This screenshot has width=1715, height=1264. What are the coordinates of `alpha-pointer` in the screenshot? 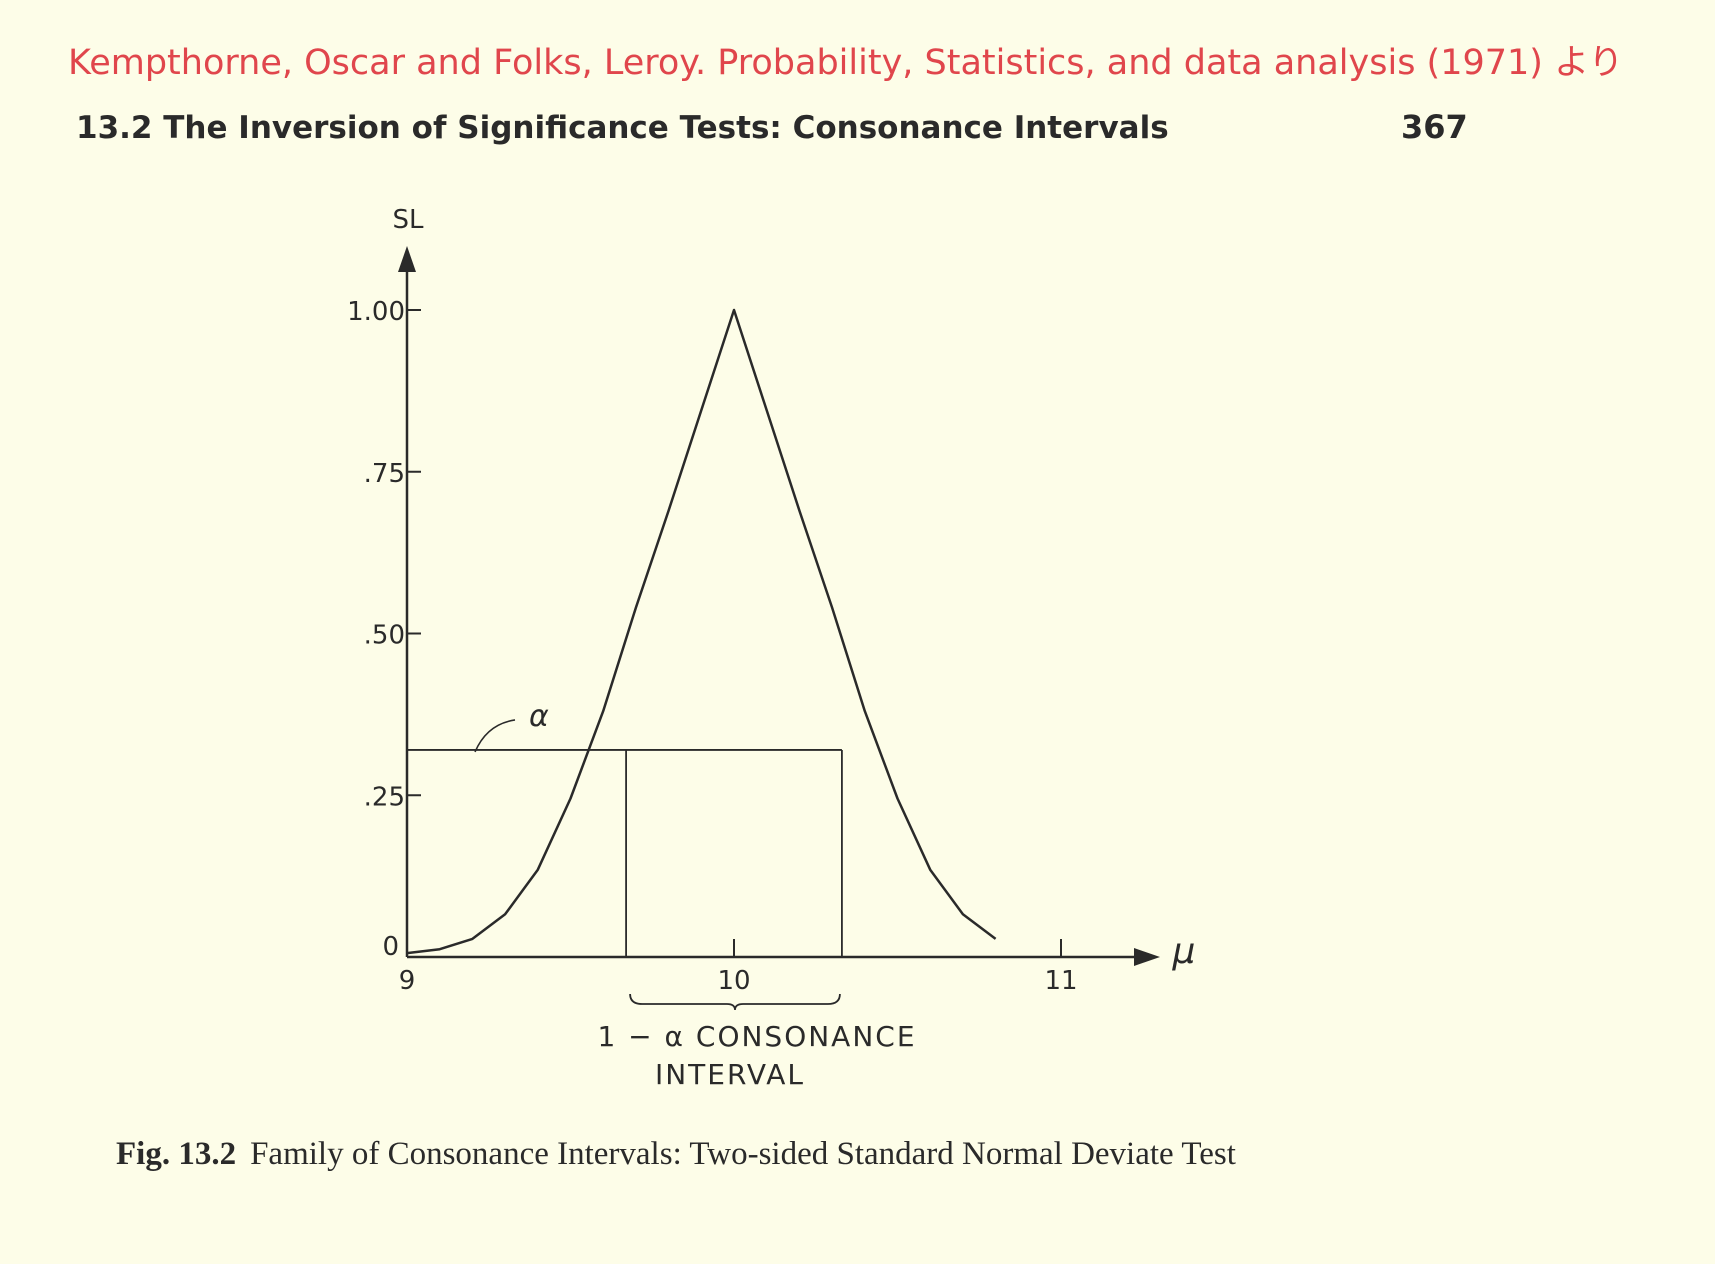 It's located at (495, 736).